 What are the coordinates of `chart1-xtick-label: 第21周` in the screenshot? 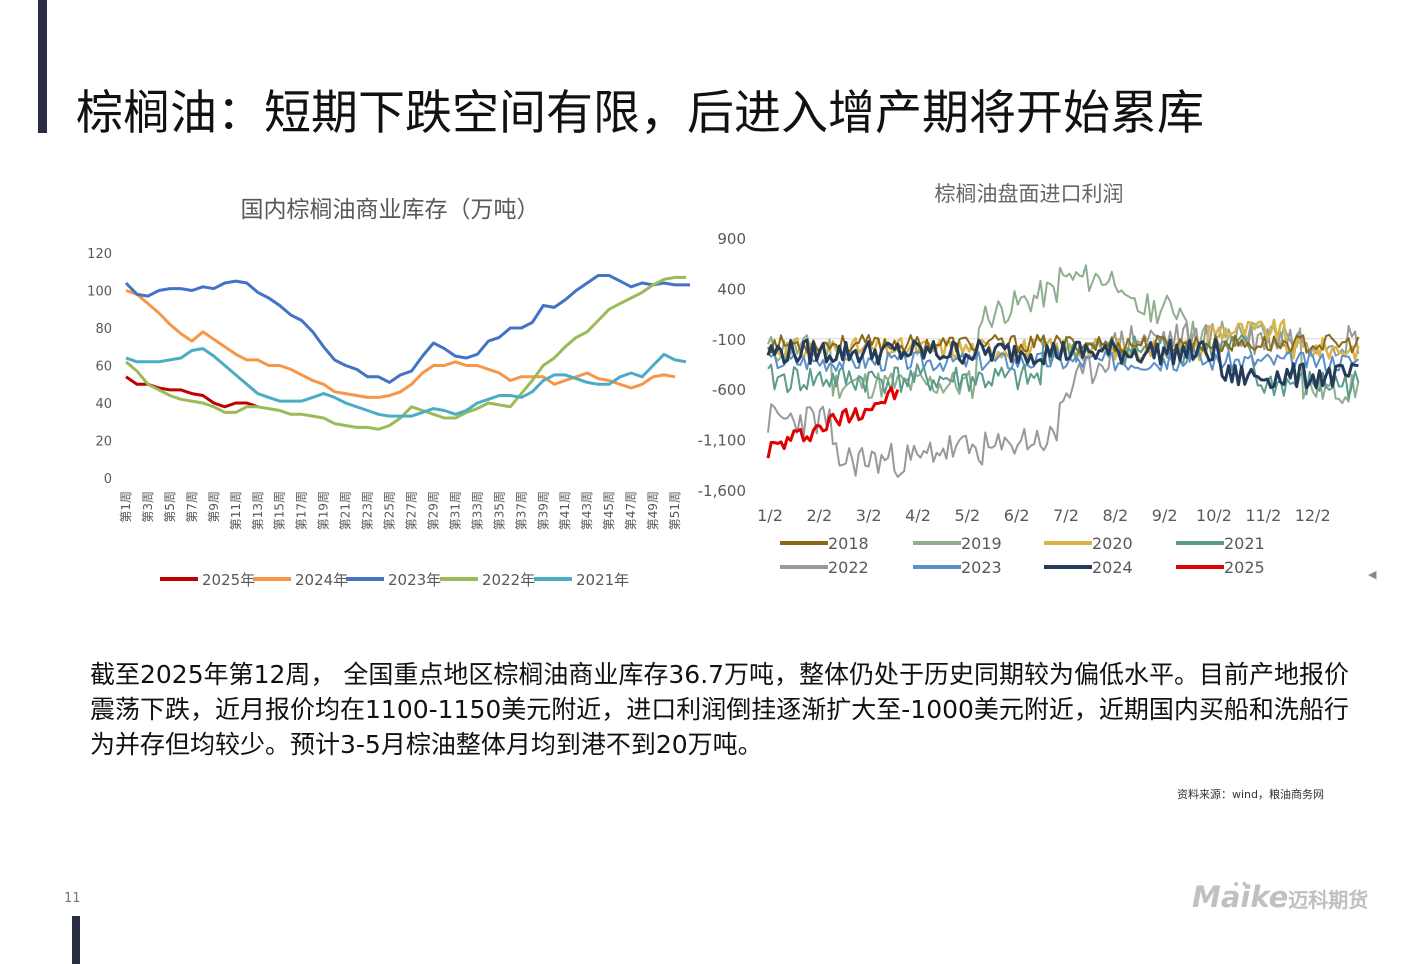 It's located at (346, 510).